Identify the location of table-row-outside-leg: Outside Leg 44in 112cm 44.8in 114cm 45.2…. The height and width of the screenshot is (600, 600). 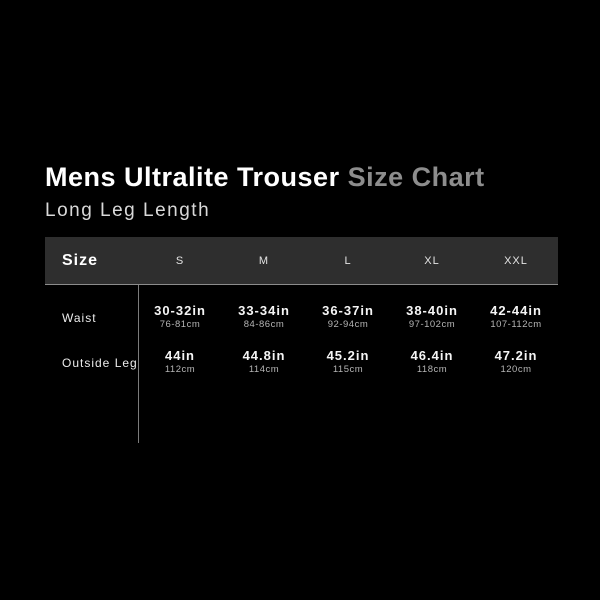
(301, 362).